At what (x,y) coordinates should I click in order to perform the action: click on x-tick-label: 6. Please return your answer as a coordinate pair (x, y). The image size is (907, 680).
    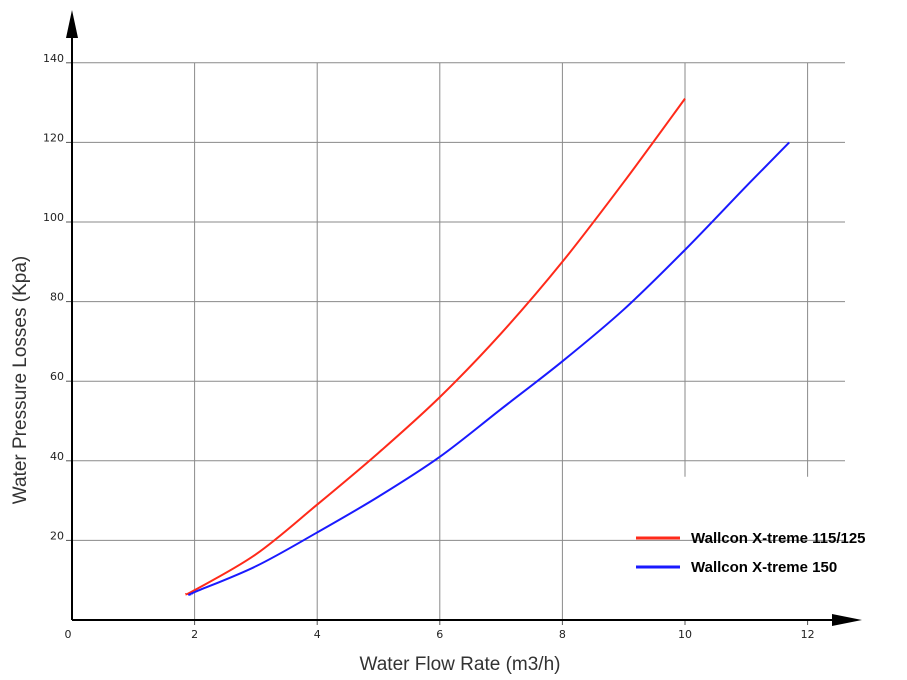
    Looking at the image, I should click on (439, 634).